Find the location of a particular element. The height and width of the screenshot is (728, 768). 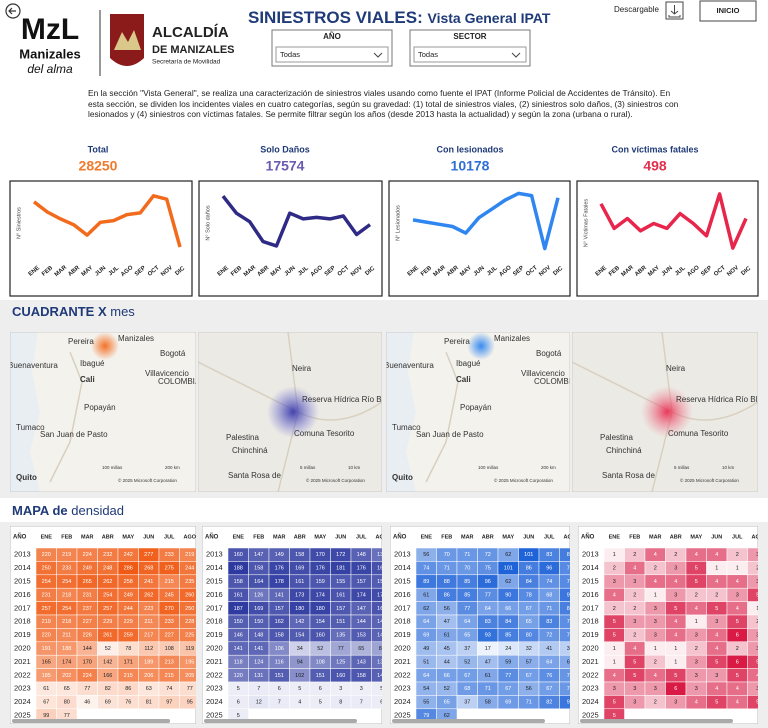

cell-value: 82 is located at coordinates (549, 703).